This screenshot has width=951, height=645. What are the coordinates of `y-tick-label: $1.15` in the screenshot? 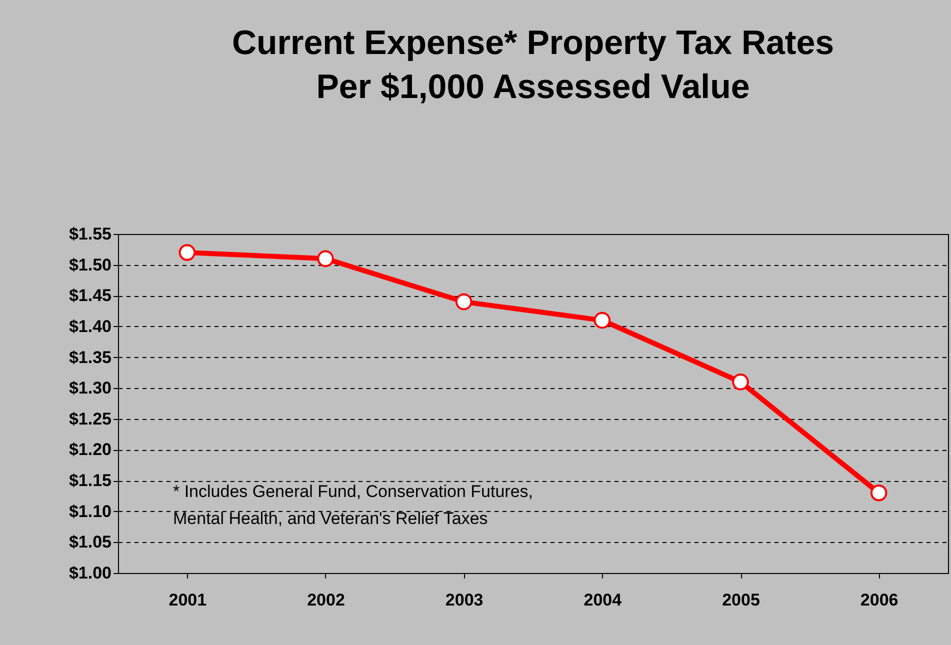 It's located at (90, 480).